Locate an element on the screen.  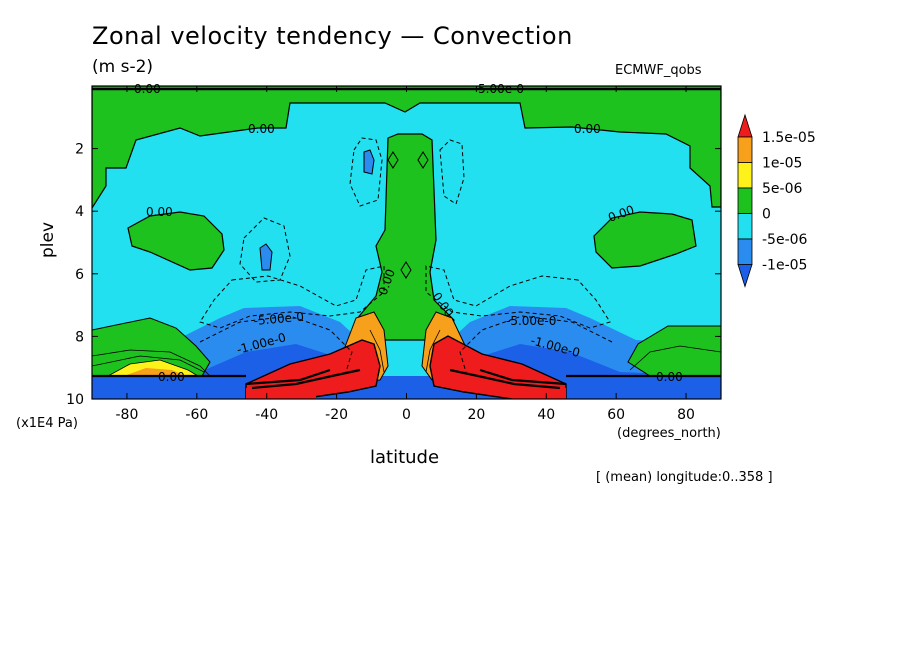
fill-green-midleft is located at coordinates (176, 241).